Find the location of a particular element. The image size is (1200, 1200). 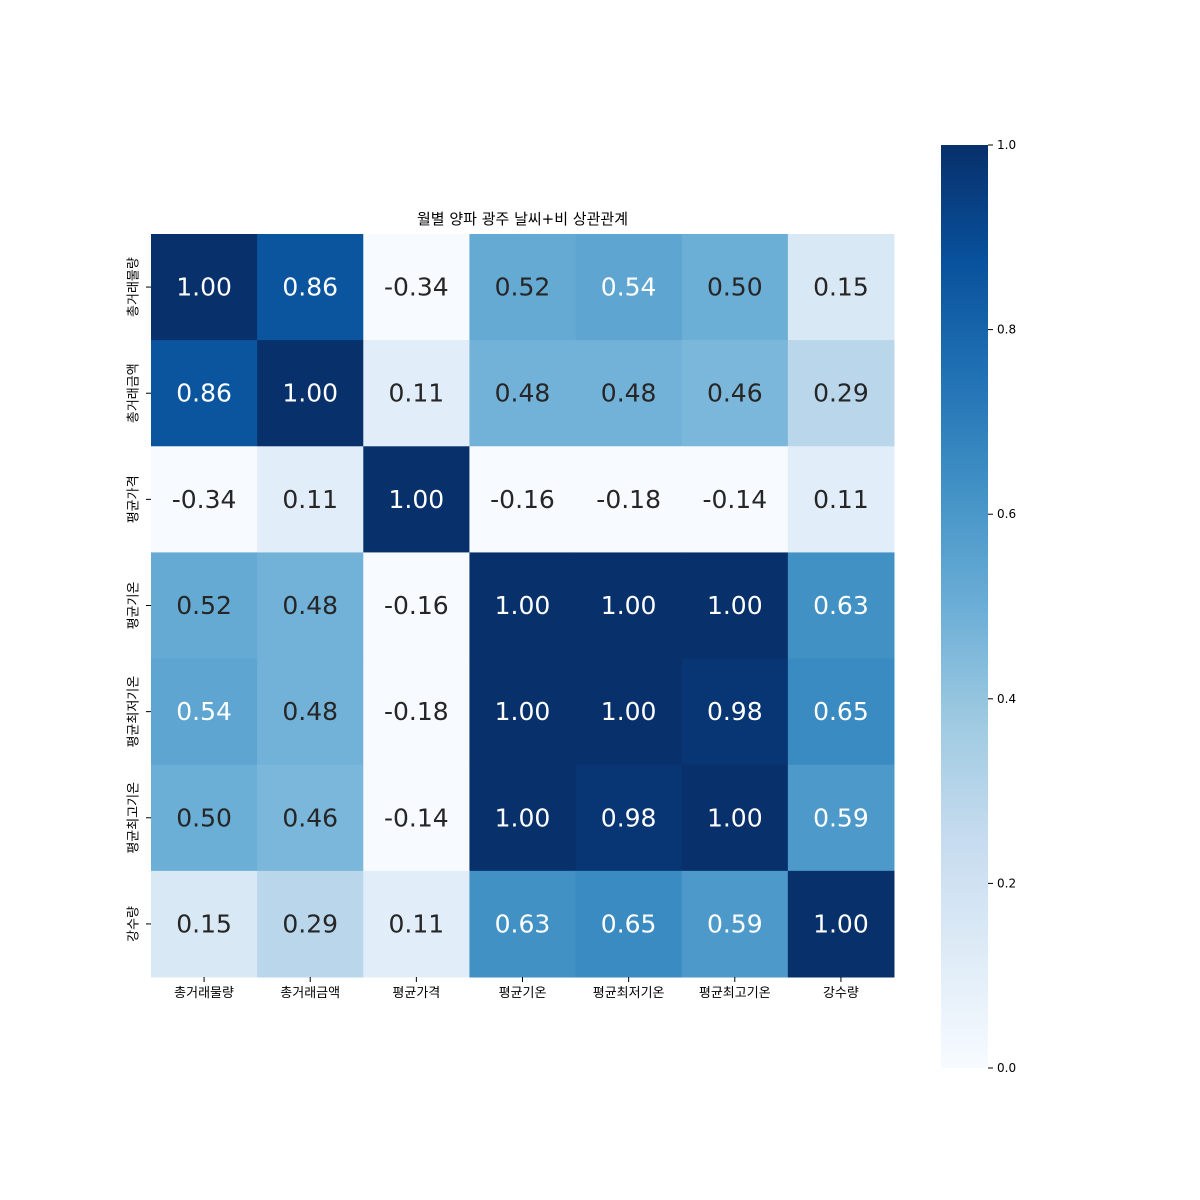

y-tick-label: 총거래금액 is located at coordinates (134, 393).